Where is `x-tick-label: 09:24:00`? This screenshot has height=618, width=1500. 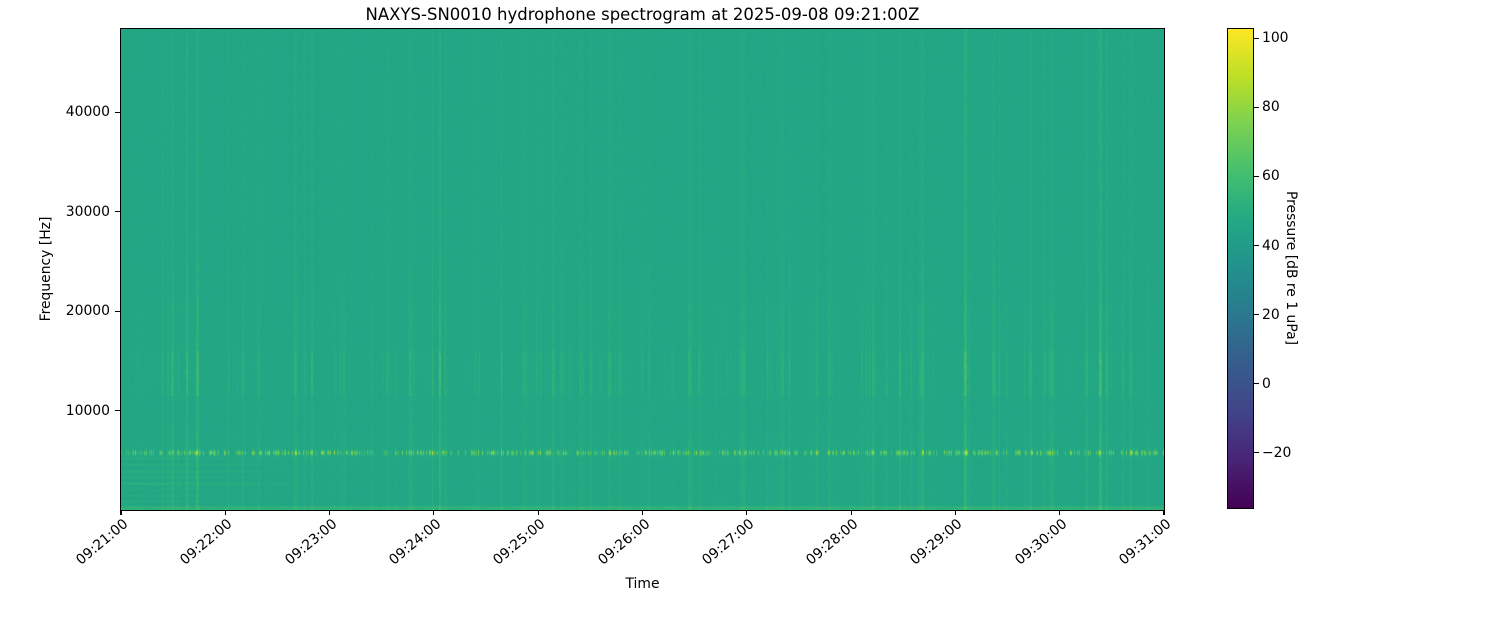
x-tick-label: 09:24:00 is located at coordinates (415, 542).